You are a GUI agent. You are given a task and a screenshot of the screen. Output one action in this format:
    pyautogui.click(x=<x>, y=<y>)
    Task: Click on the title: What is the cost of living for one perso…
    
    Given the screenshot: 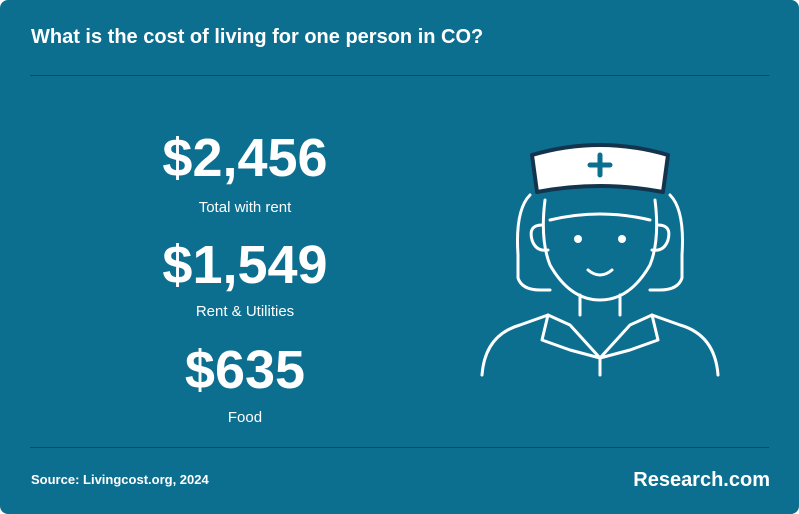 What is the action you would take?
    pyautogui.click(x=257, y=37)
    